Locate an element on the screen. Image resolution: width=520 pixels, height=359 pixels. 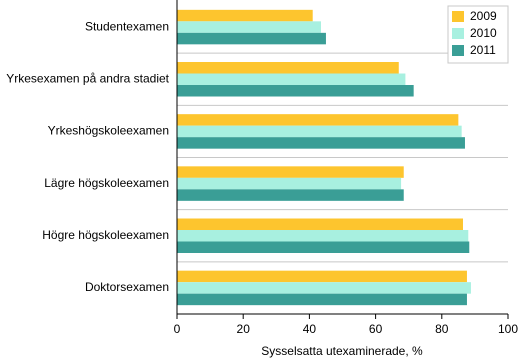
x-axis-label: Sysselsatta utexaminerade, % is located at coordinates (342, 351).